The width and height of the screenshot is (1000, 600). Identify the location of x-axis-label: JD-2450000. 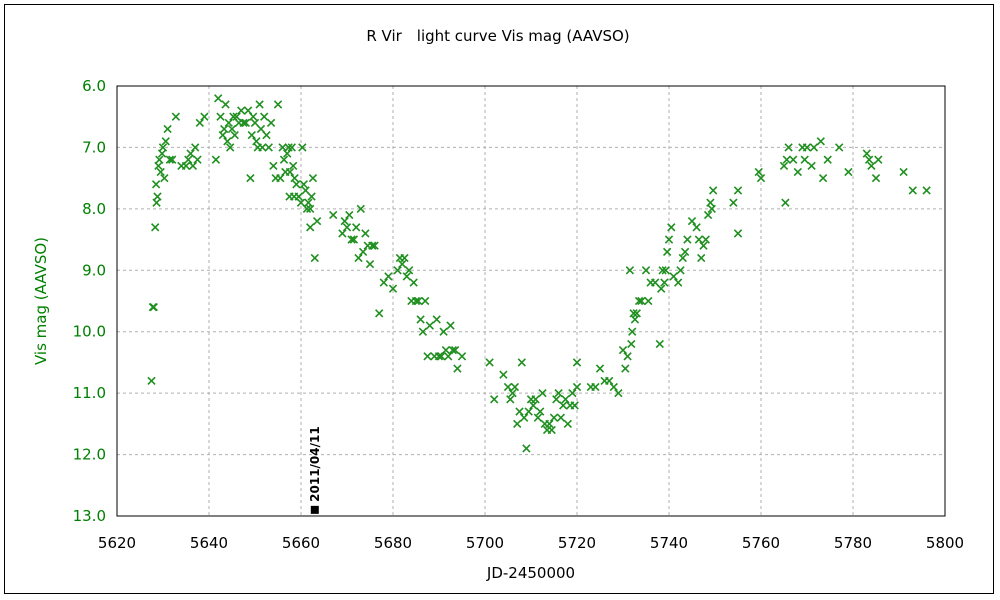
(530, 573).